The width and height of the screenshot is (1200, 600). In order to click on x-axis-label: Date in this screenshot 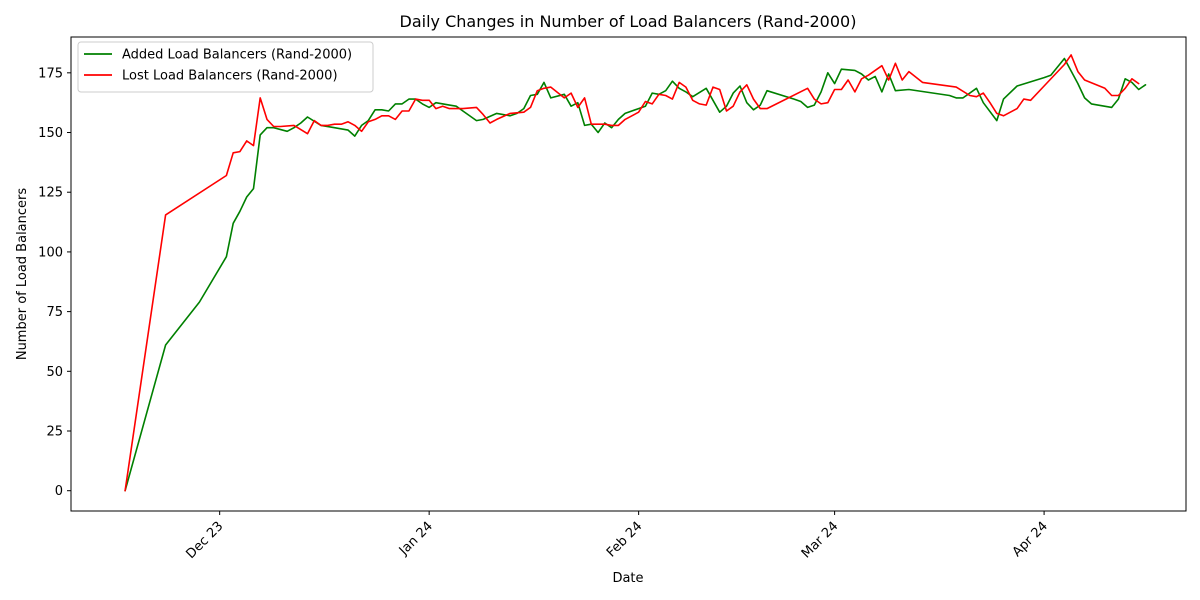, I will do `click(627, 578)`.